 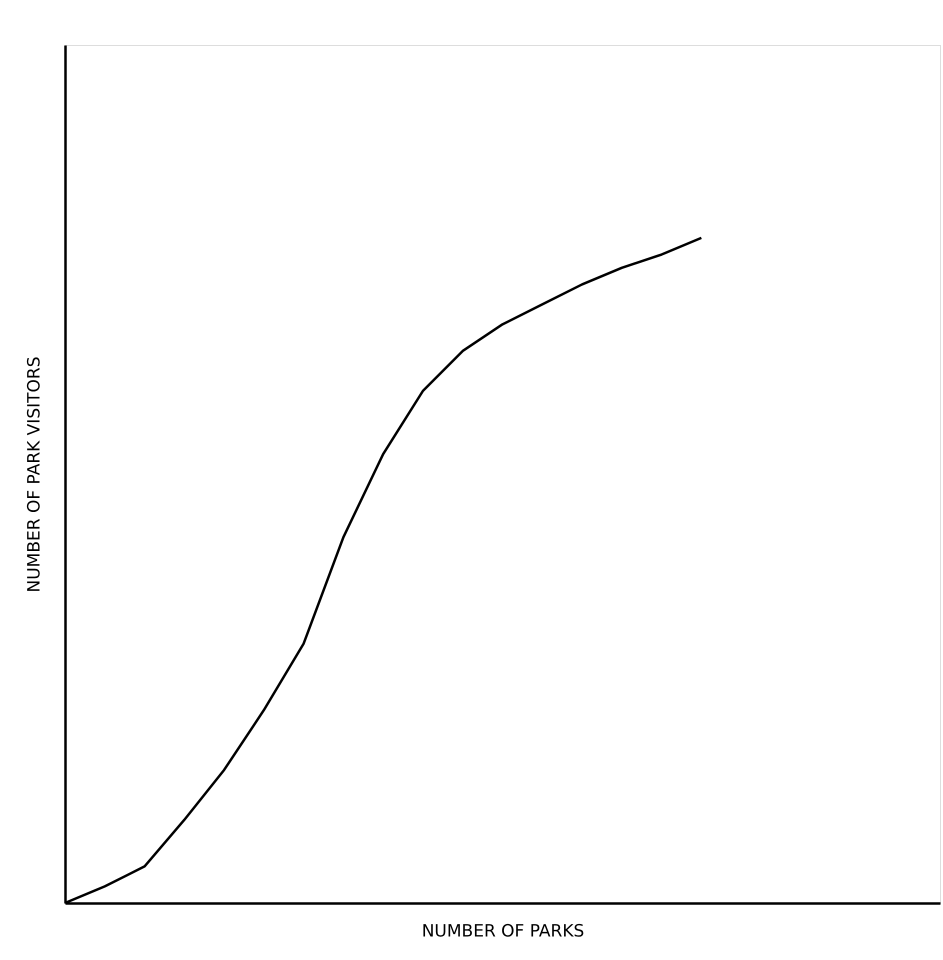 What do you see at coordinates (34, 474) in the screenshot?
I see `y-axis-title: NUMBER OF PARK VISITORS` at bounding box center [34, 474].